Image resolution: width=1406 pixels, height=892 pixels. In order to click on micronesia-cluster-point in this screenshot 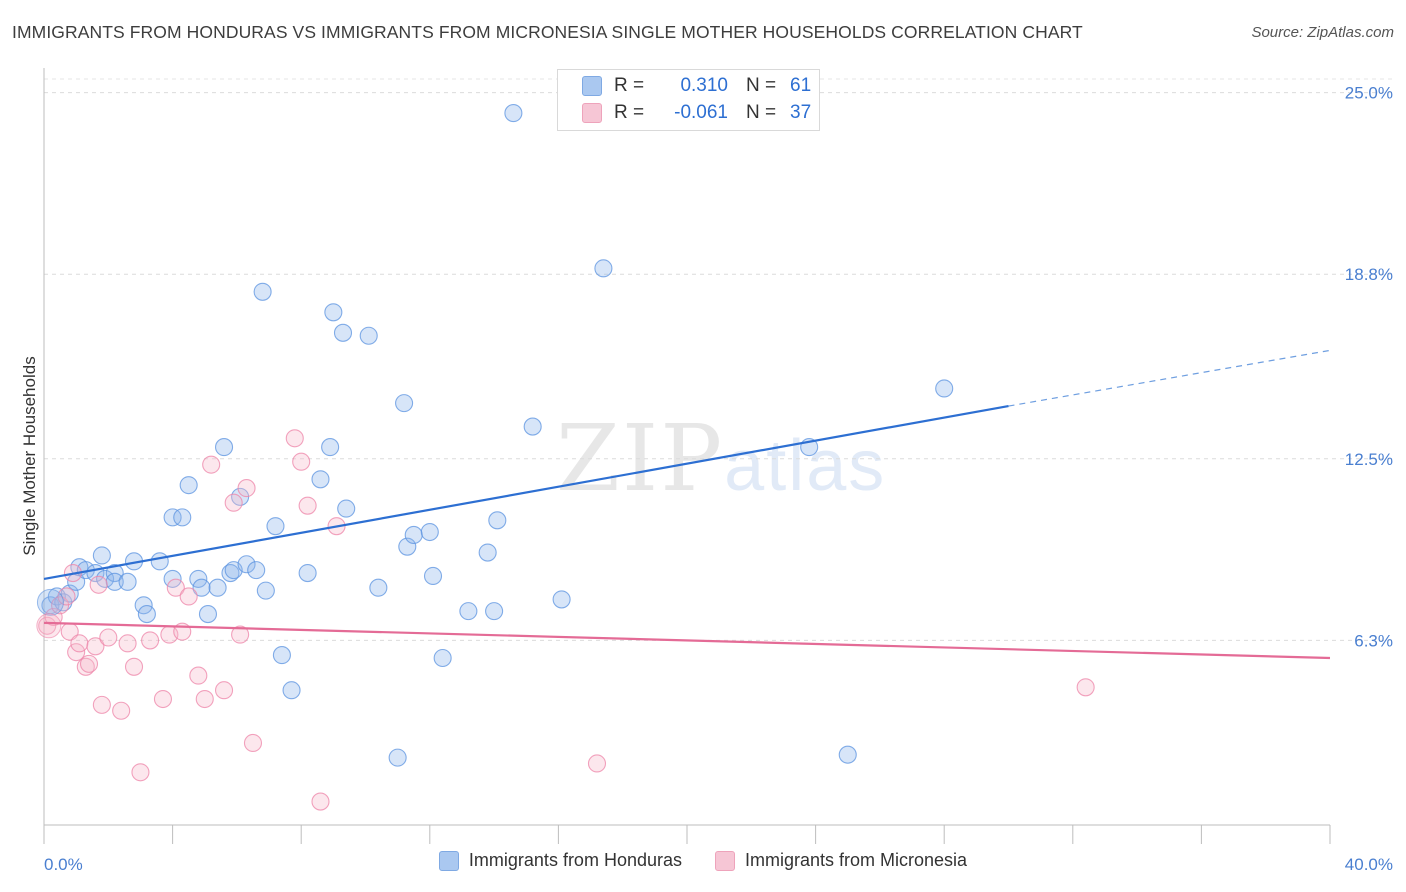, I will do `click(49, 626)`.